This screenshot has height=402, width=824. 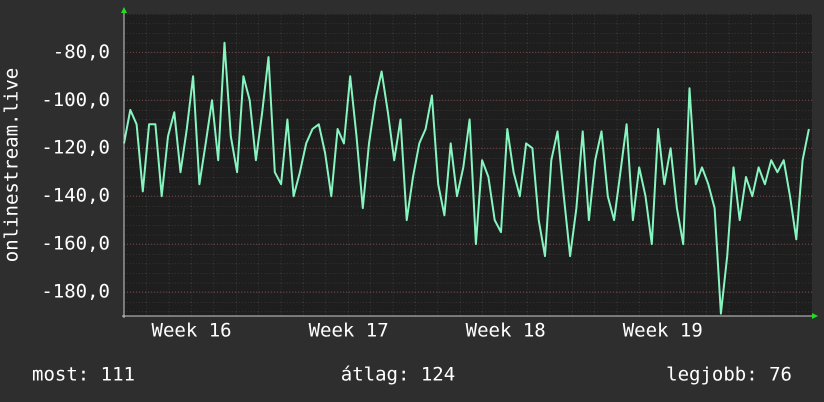 What do you see at coordinates (12, 165) in the screenshot?
I see `y-axis-title: onlinestream.live` at bounding box center [12, 165].